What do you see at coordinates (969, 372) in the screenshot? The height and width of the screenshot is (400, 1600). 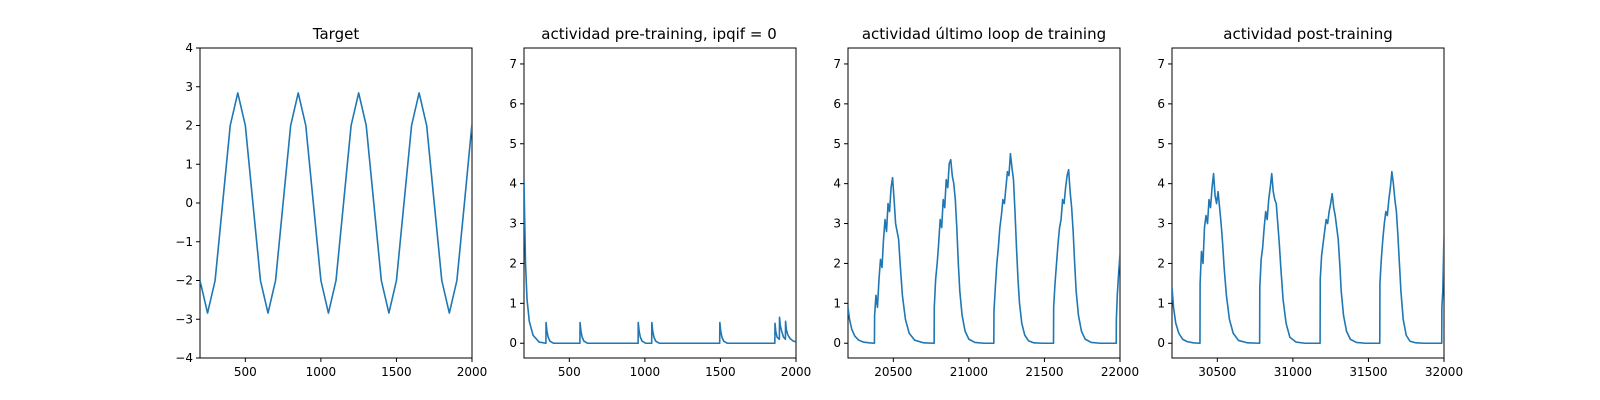 I see `x-tick-label: 21000` at bounding box center [969, 372].